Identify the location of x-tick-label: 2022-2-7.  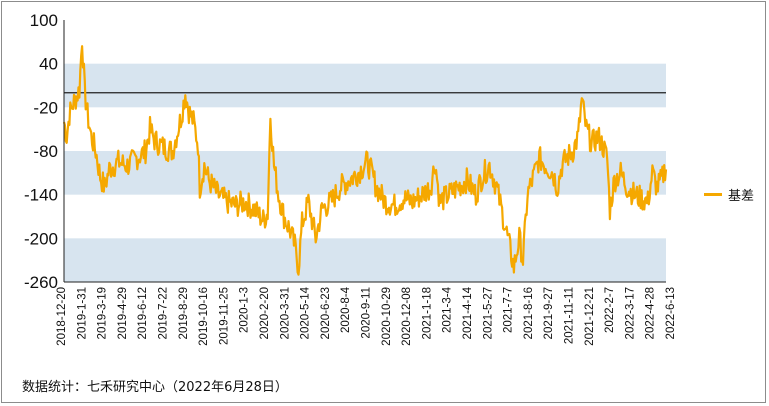
(610, 310).